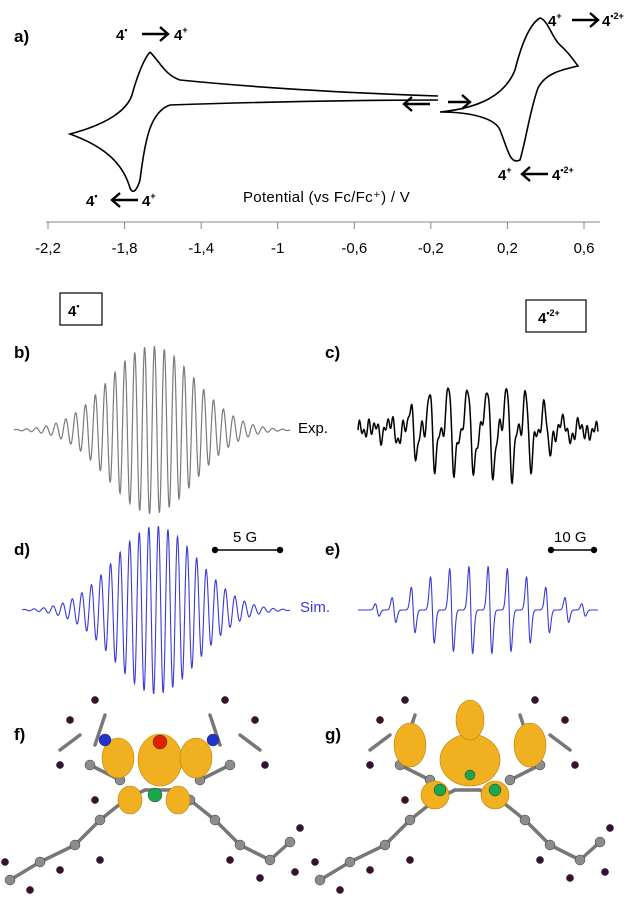 Image resolution: width=635 pixels, height=906 pixels. Describe the element at coordinates (549, 317) in the screenshot. I see `species-label-right: 4•2+` at that location.